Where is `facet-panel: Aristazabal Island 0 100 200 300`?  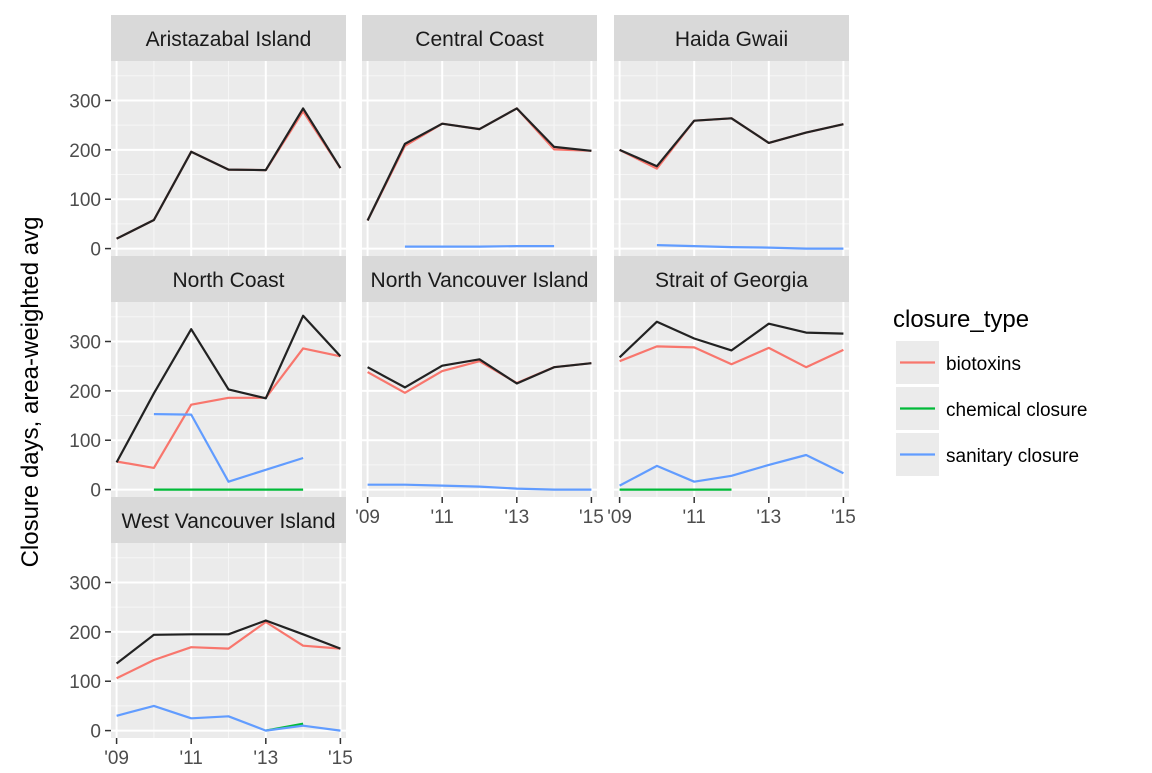
facet-panel: Aristazabal Island 0 100 200 300 is located at coordinates (207, 138).